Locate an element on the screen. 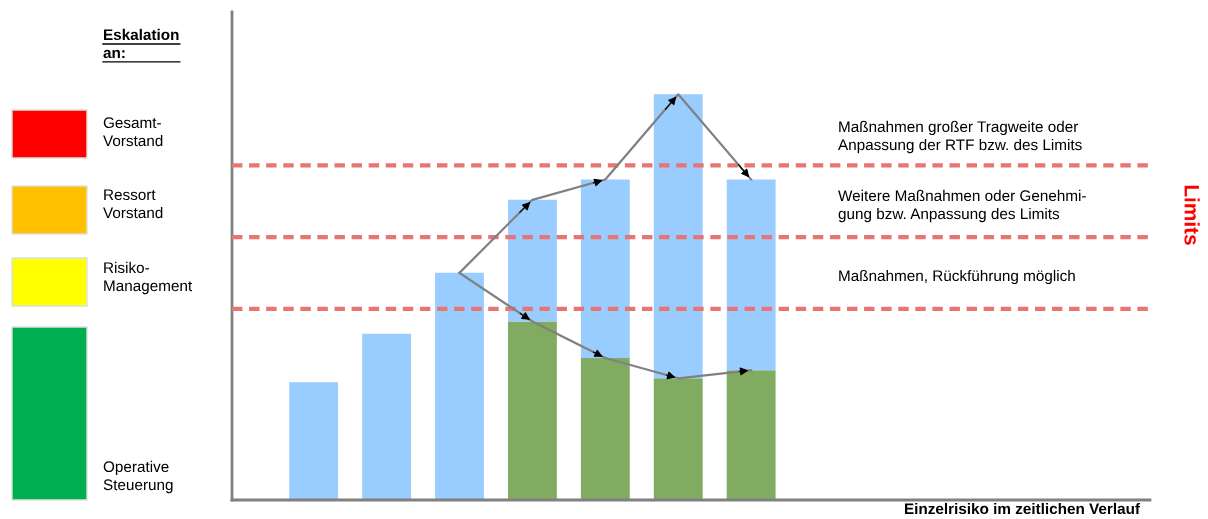 The width and height of the screenshot is (1208, 519). text: Risiko- Management is located at coordinates (148, 278).